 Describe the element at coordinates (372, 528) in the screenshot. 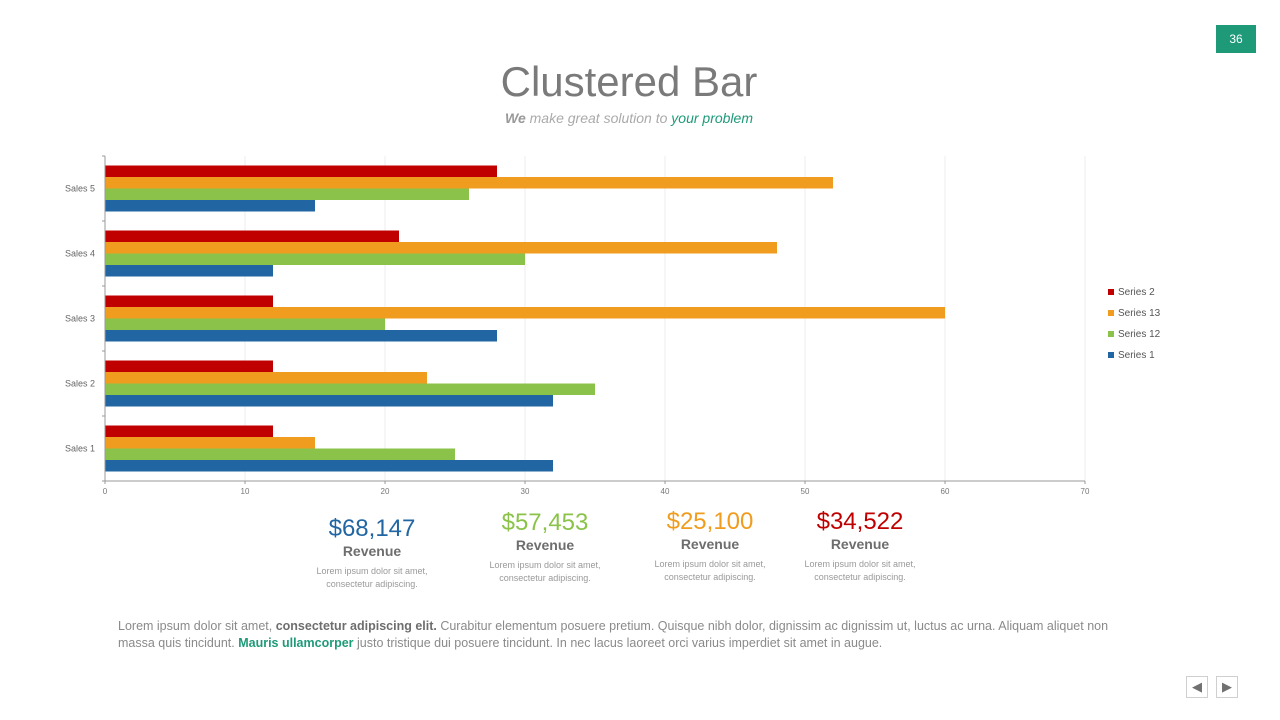

I see `stat-value: $68,147` at that location.